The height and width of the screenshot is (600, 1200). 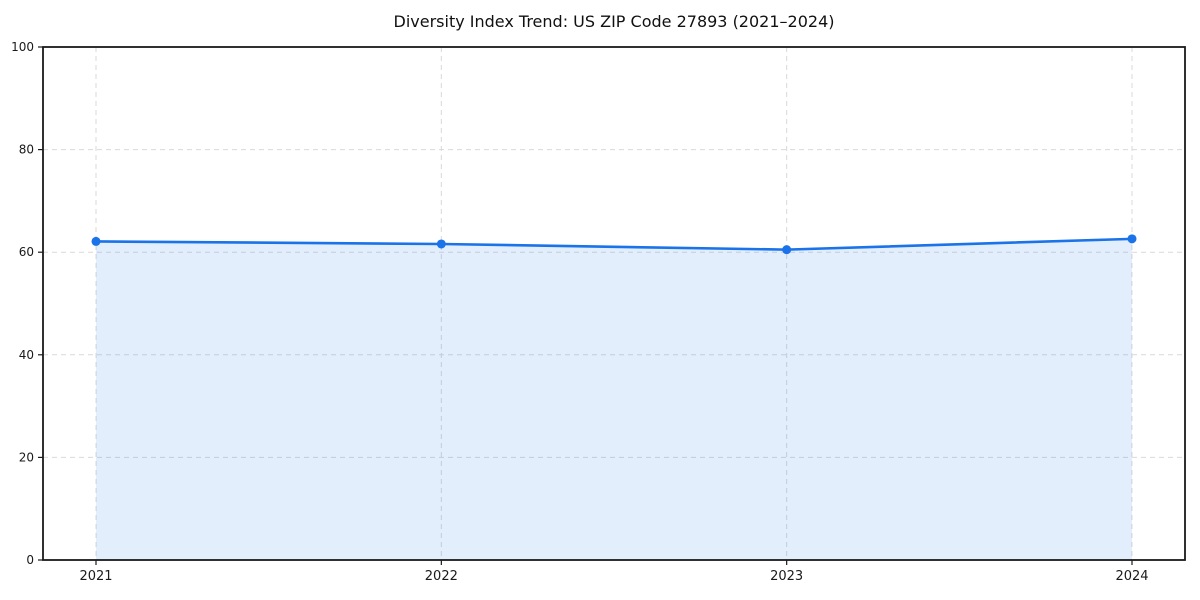 I want to click on trend-line, so click(x=614, y=244).